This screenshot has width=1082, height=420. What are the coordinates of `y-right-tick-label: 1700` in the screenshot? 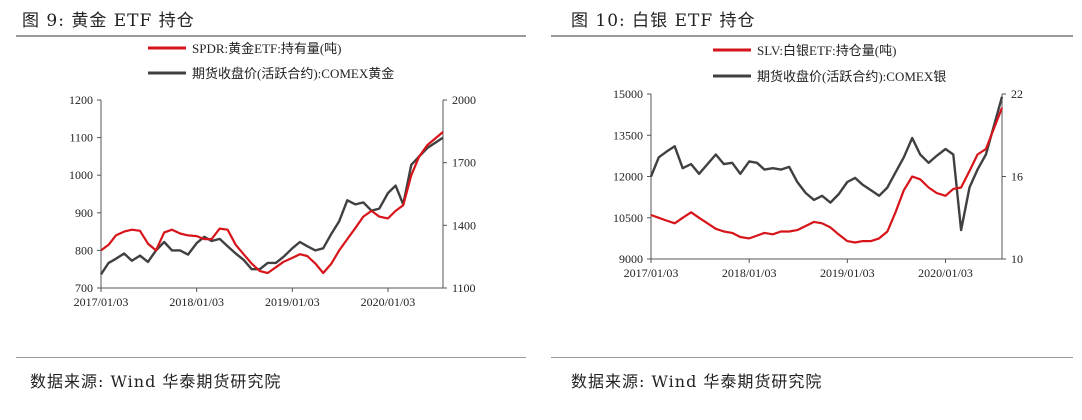 It's located at (464, 163).